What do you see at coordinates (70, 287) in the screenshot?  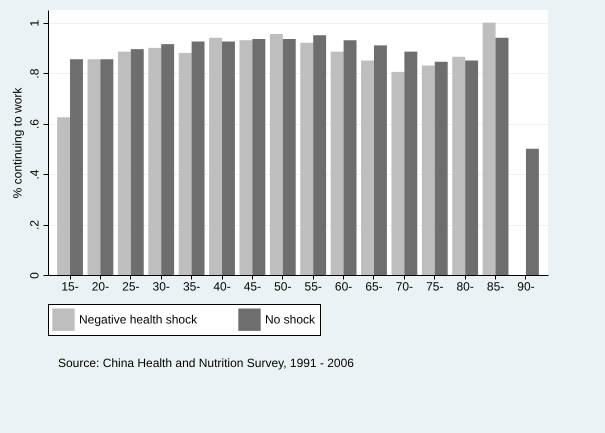 I see `x-tick-label: 15-` at bounding box center [70, 287].